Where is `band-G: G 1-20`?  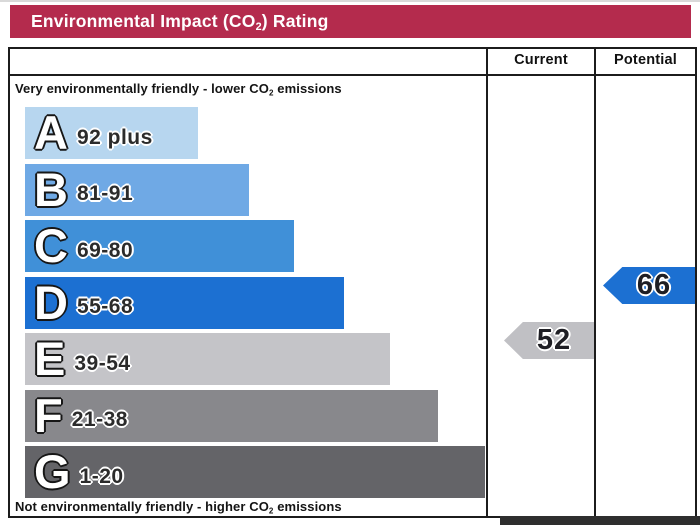 band-G: G 1-20 is located at coordinates (255, 472).